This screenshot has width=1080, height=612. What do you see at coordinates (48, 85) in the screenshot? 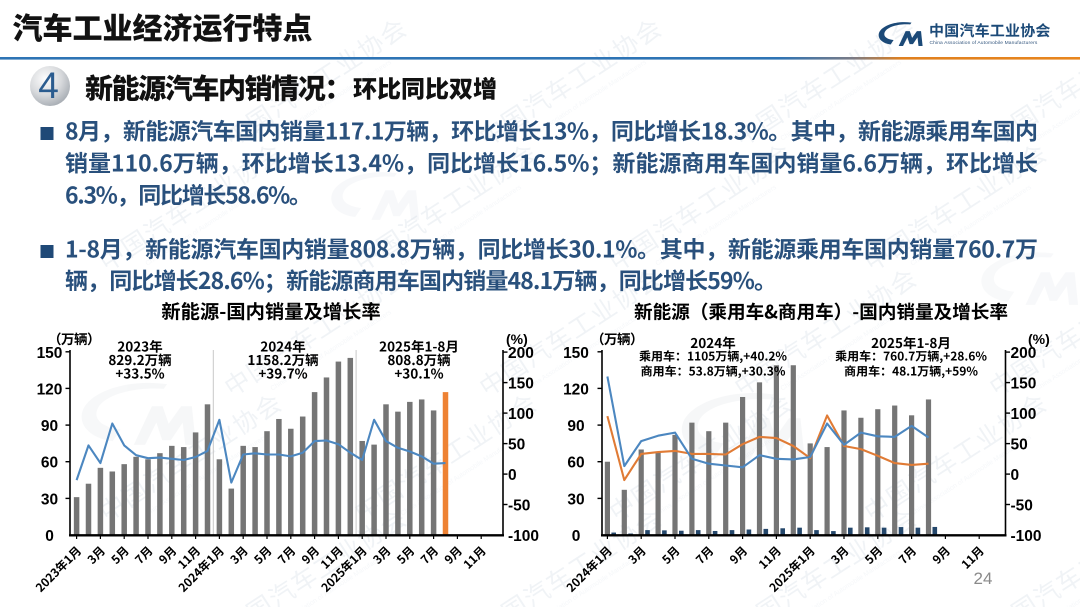
I see `svg-text: 4` at bounding box center [48, 85].